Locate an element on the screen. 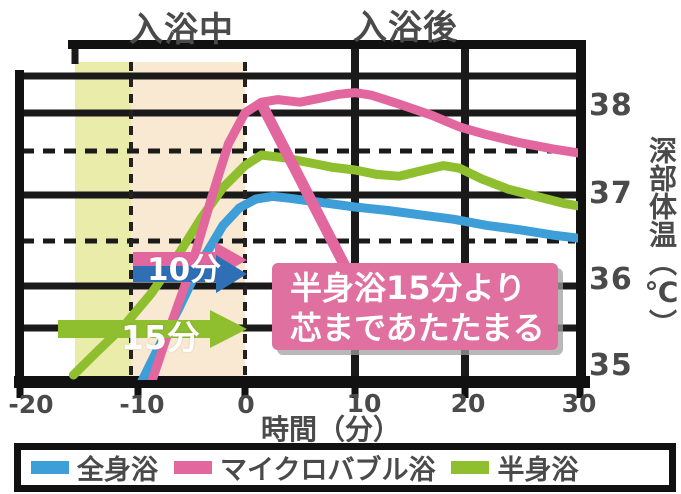 The height and width of the screenshot is (494, 681). arrow-15min-green is located at coordinates (152, 329).